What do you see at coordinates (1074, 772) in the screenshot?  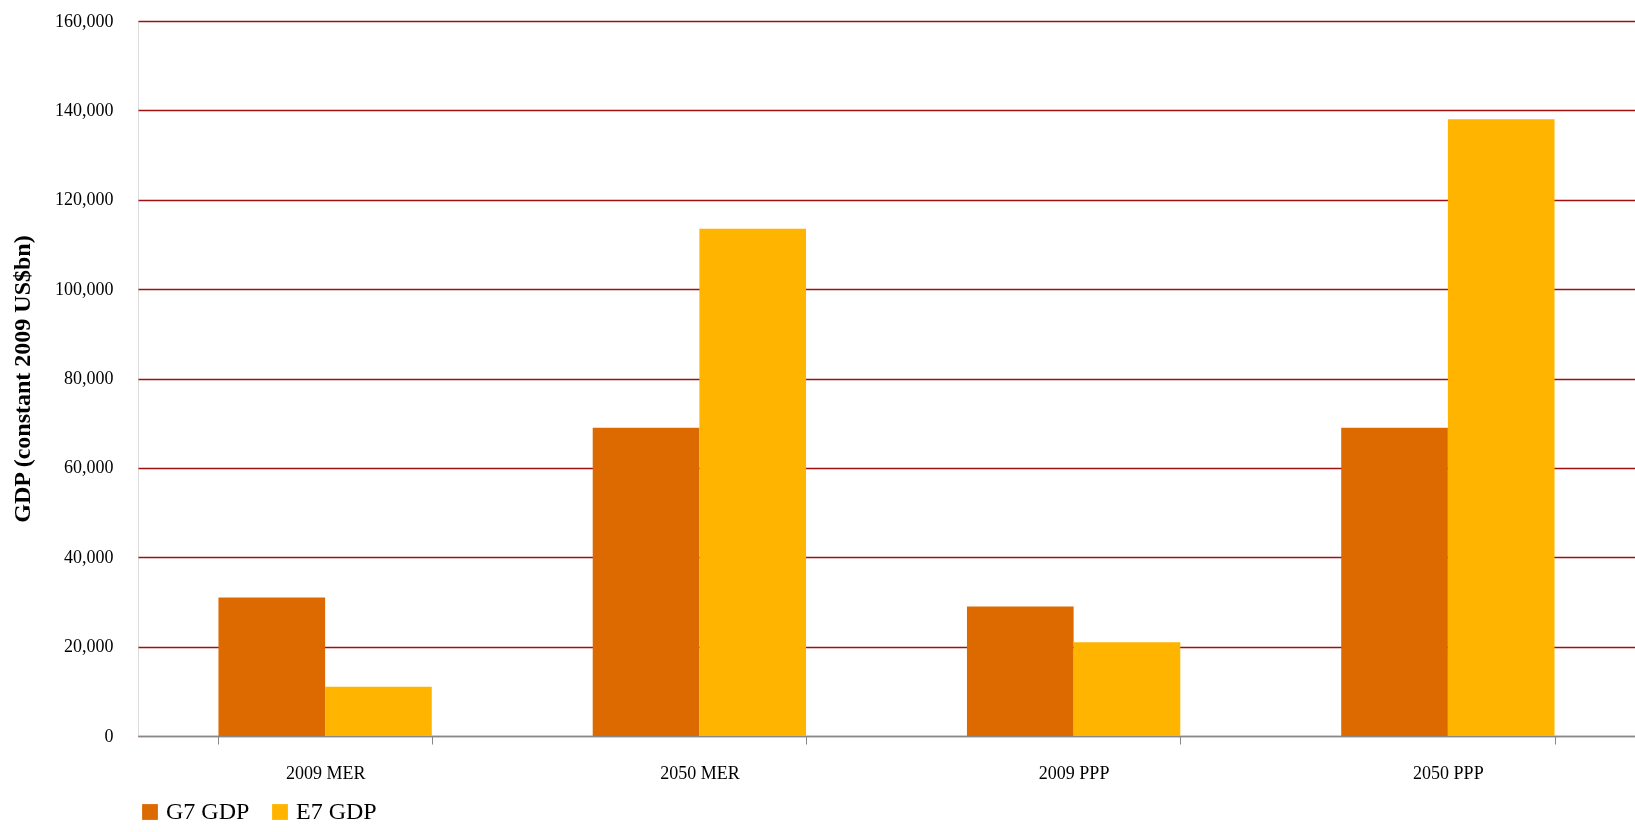 I see `x-tick-label: 2009 PPP` at bounding box center [1074, 772].